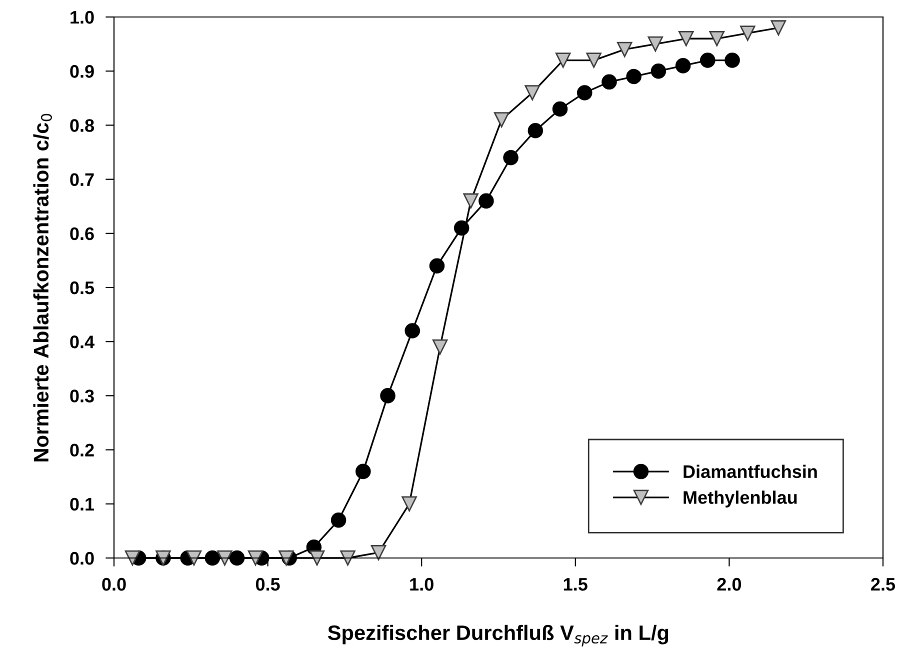  Describe the element at coordinates (82, 558) in the screenshot. I see `y-tick-label: 0.0` at that location.